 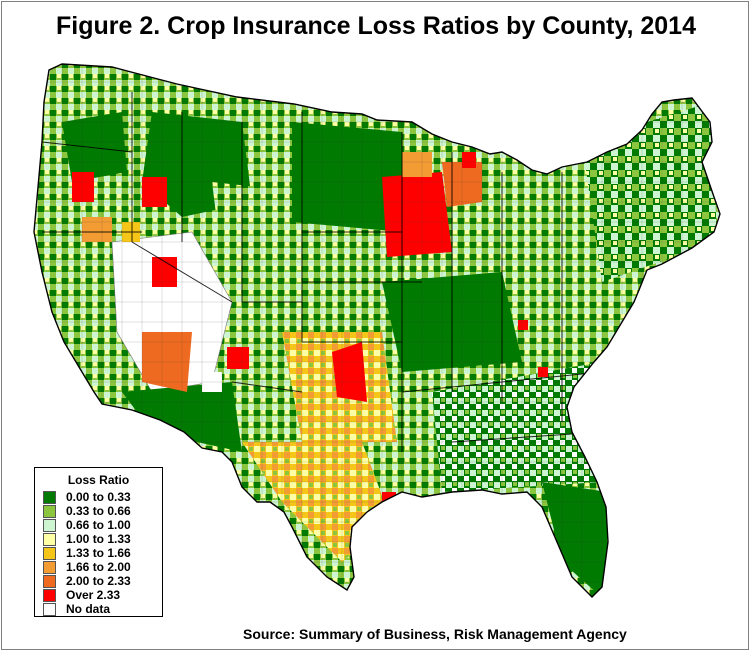 I want to click on legend-label: 0.66 to 1.00, so click(x=98, y=525).